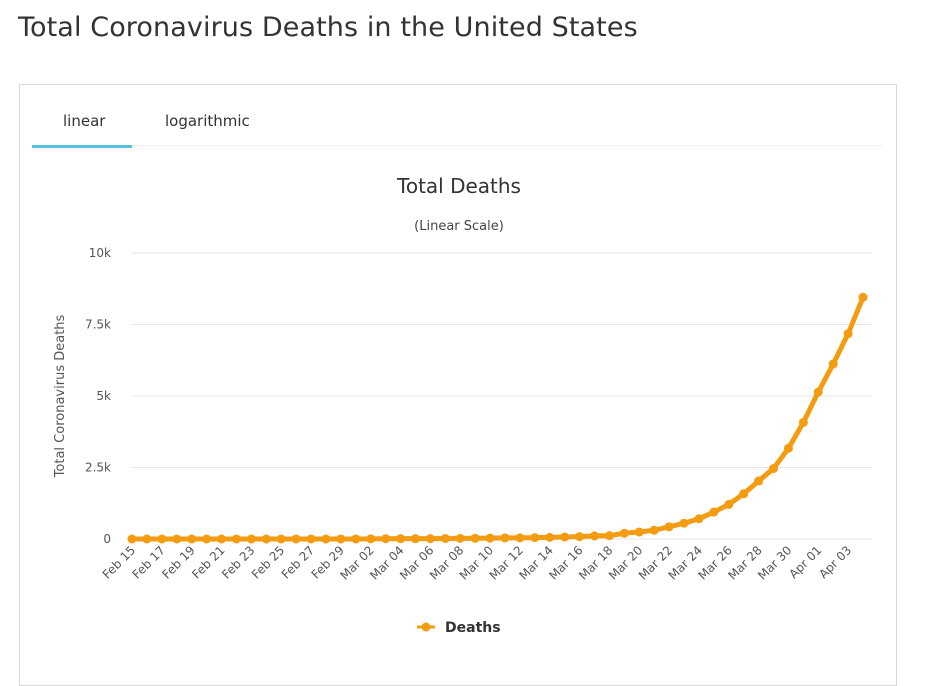  I want to click on y-ticks: 0 2.5k 5k 7.5k 10k, so click(98, 396).